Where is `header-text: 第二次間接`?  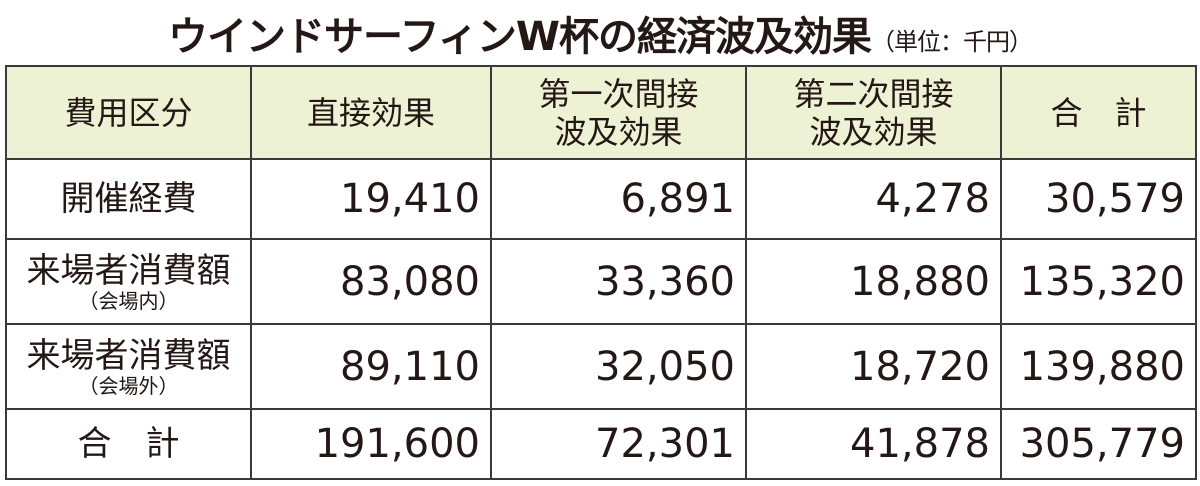 header-text: 第二次間接 is located at coordinates (873, 93).